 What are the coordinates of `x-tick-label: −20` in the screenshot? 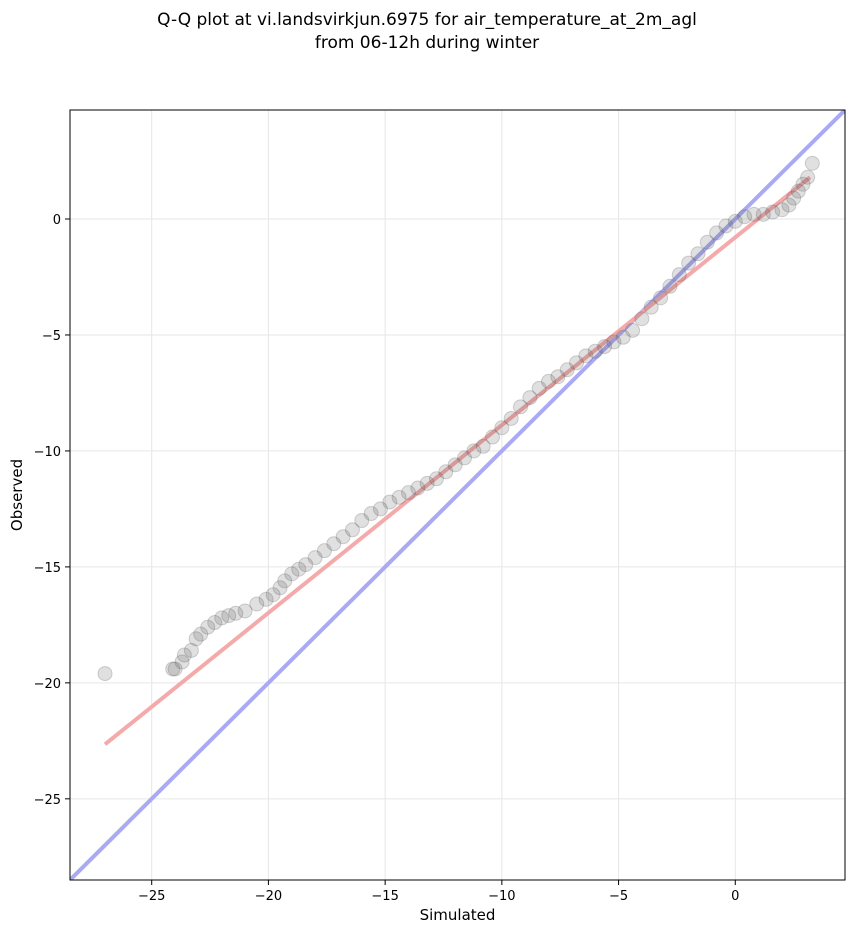 It's located at (268, 896).